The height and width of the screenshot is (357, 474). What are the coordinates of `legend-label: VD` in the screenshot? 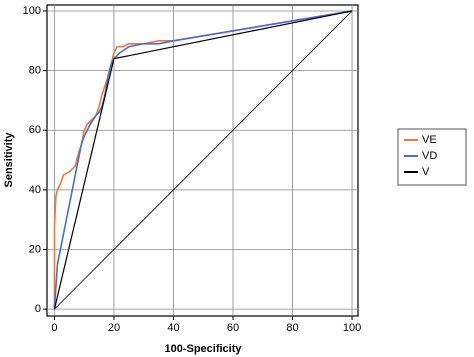 It's located at (429, 156).